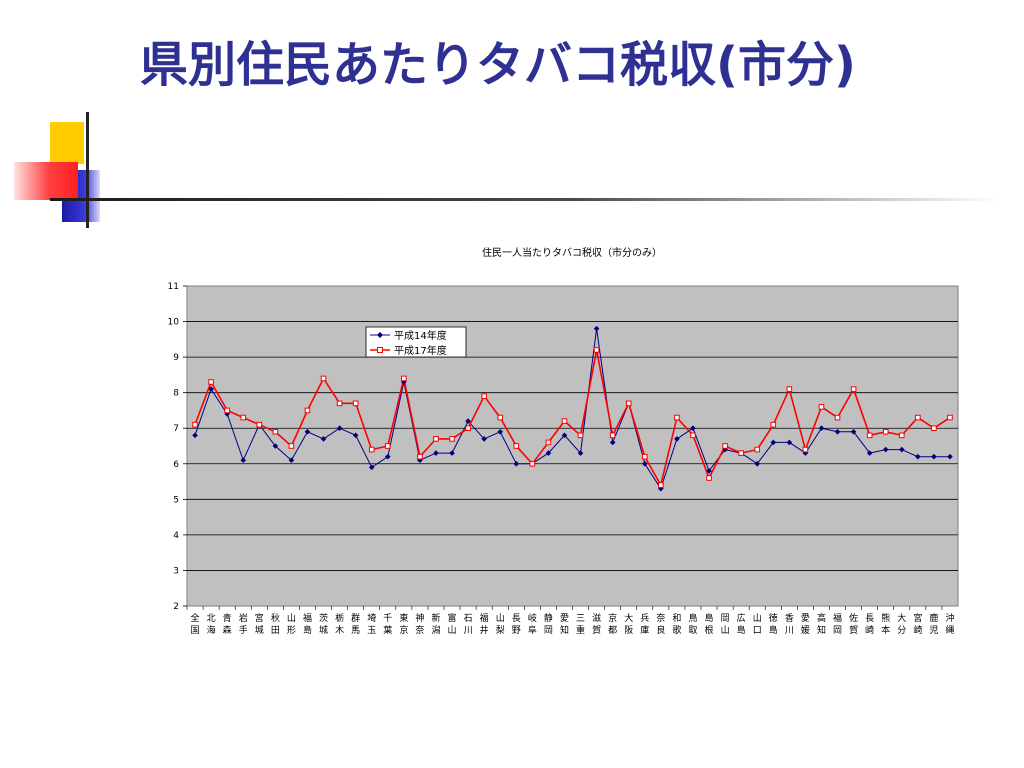 The image size is (1024, 768). What do you see at coordinates (484, 630) in the screenshot?
I see `x-tick-label: 井` at bounding box center [484, 630].